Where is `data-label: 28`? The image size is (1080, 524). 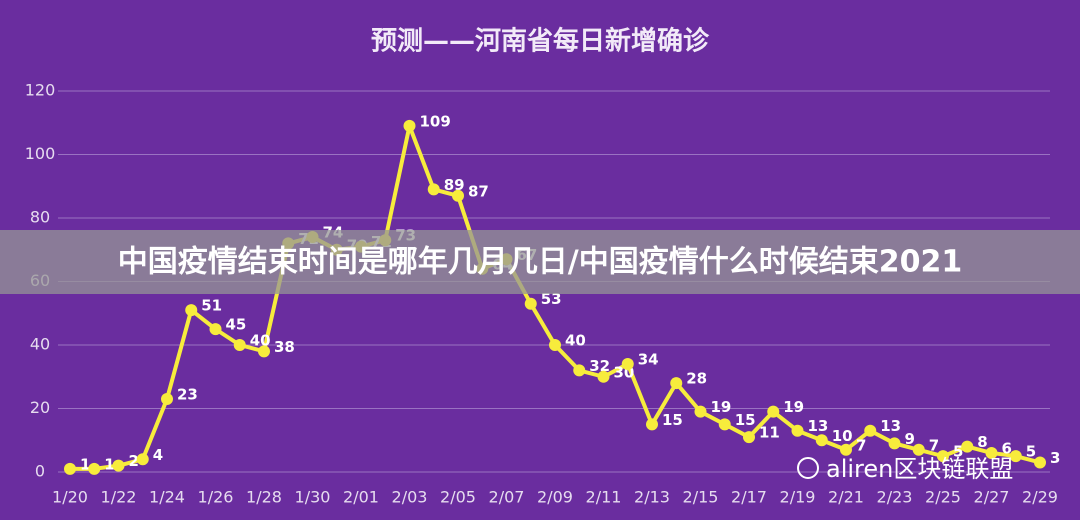
data-label: 28 is located at coordinates (696, 379).